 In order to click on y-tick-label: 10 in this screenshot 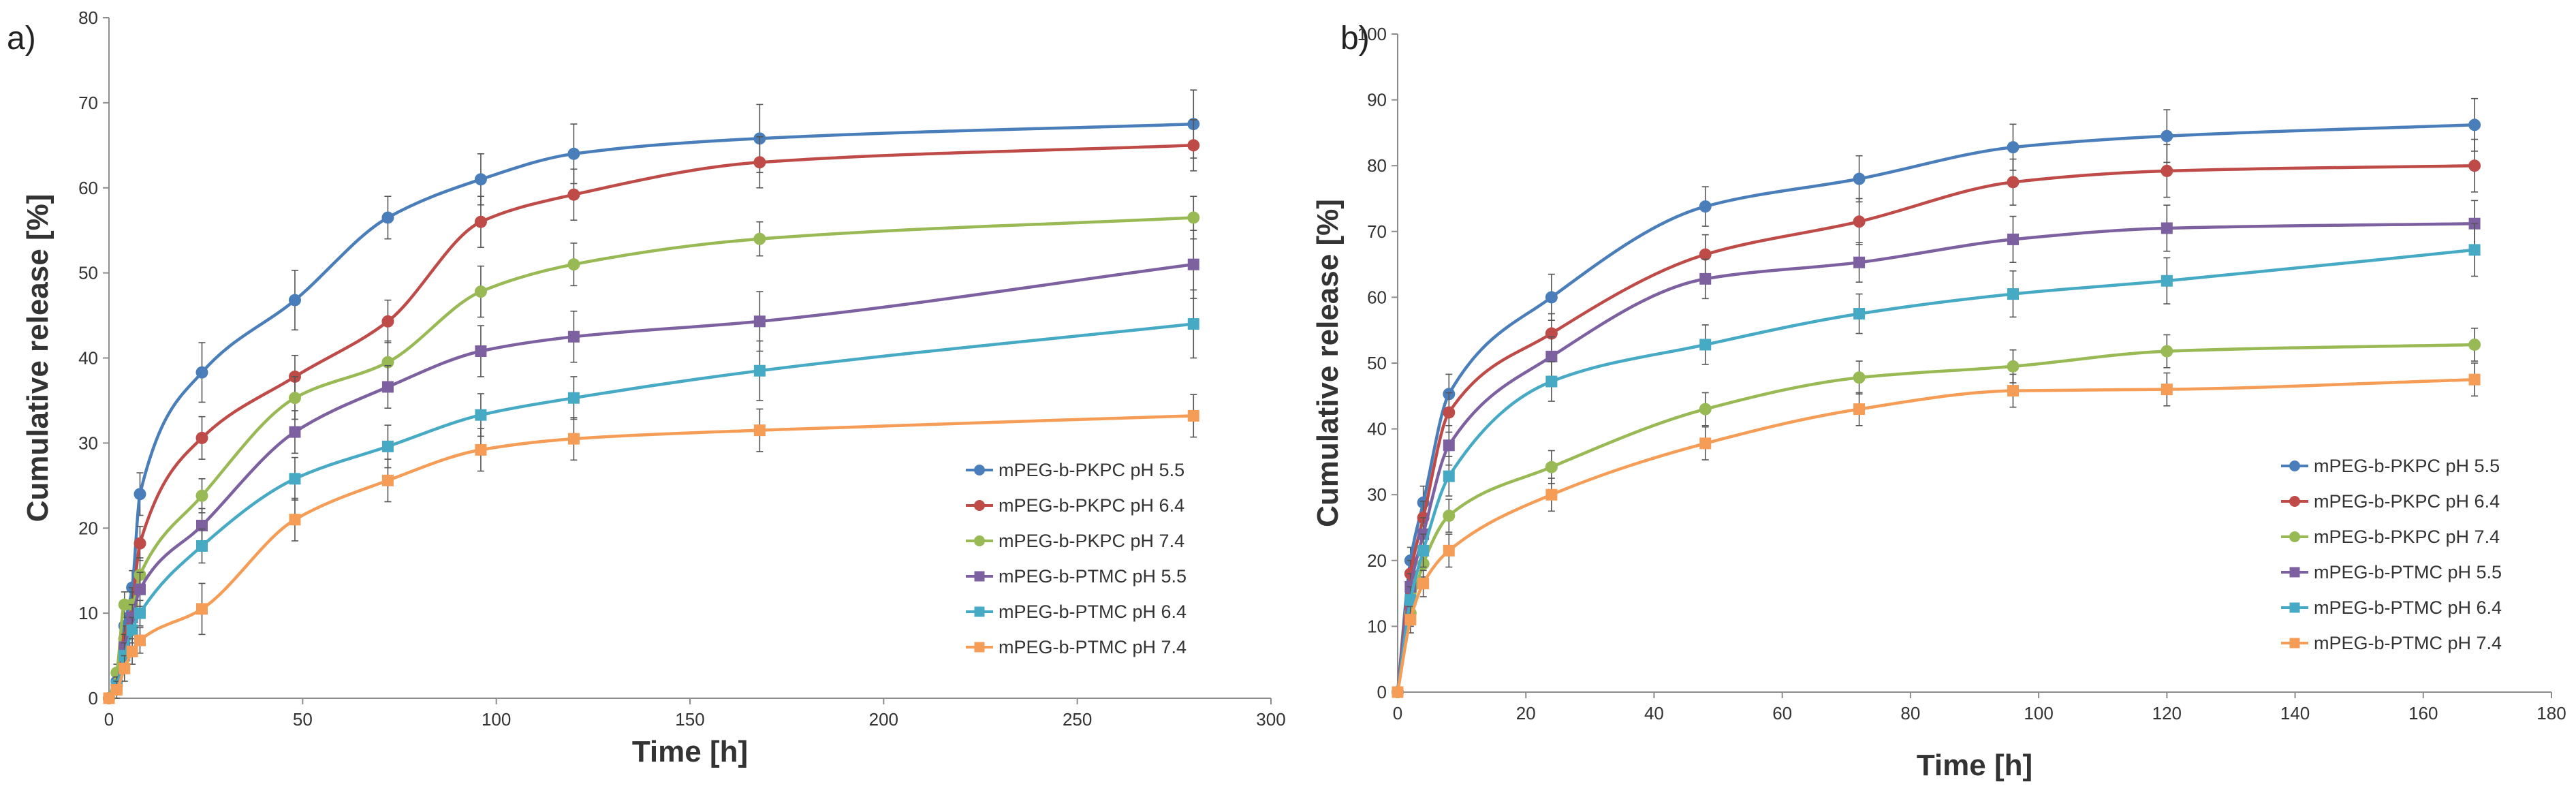, I will do `click(1377, 626)`.